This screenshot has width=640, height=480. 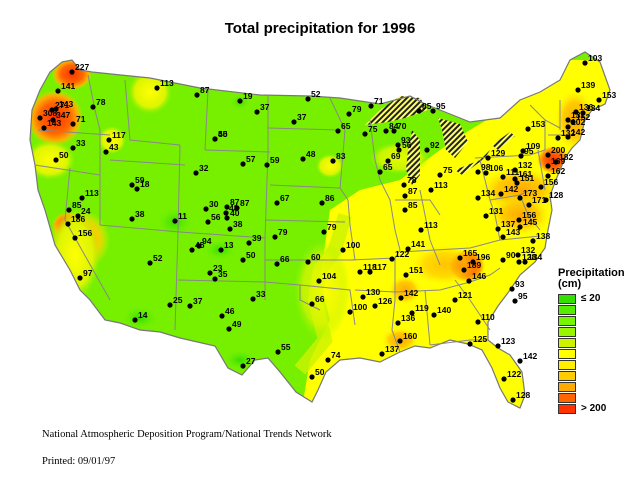 What do you see at coordinates (175, 301) in the screenshot?
I see `station-marker: 25` at bounding box center [175, 301].